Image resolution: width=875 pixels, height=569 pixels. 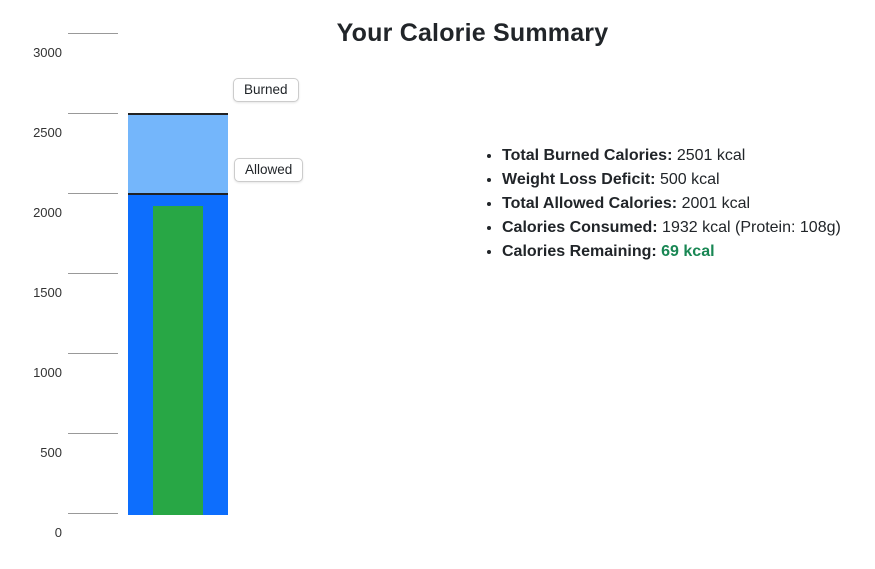 What do you see at coordinates (47, 372) in the screenshot?
I see `y-axis-tick-label: 1000` at bounding box center [47, 372].